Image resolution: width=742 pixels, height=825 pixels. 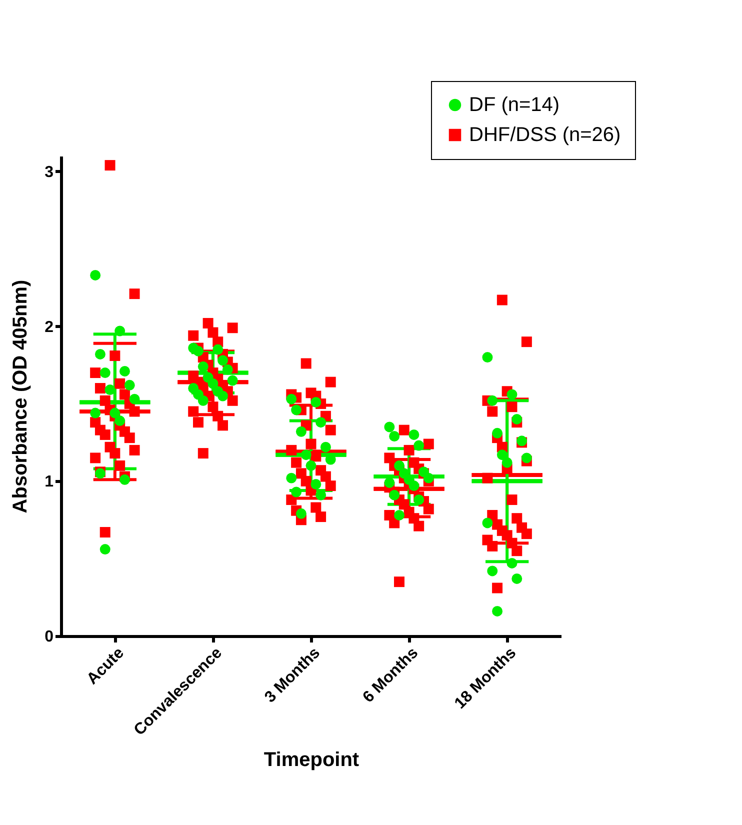 I want to click on y-tick-label: 2, so click(x=49, y=327).